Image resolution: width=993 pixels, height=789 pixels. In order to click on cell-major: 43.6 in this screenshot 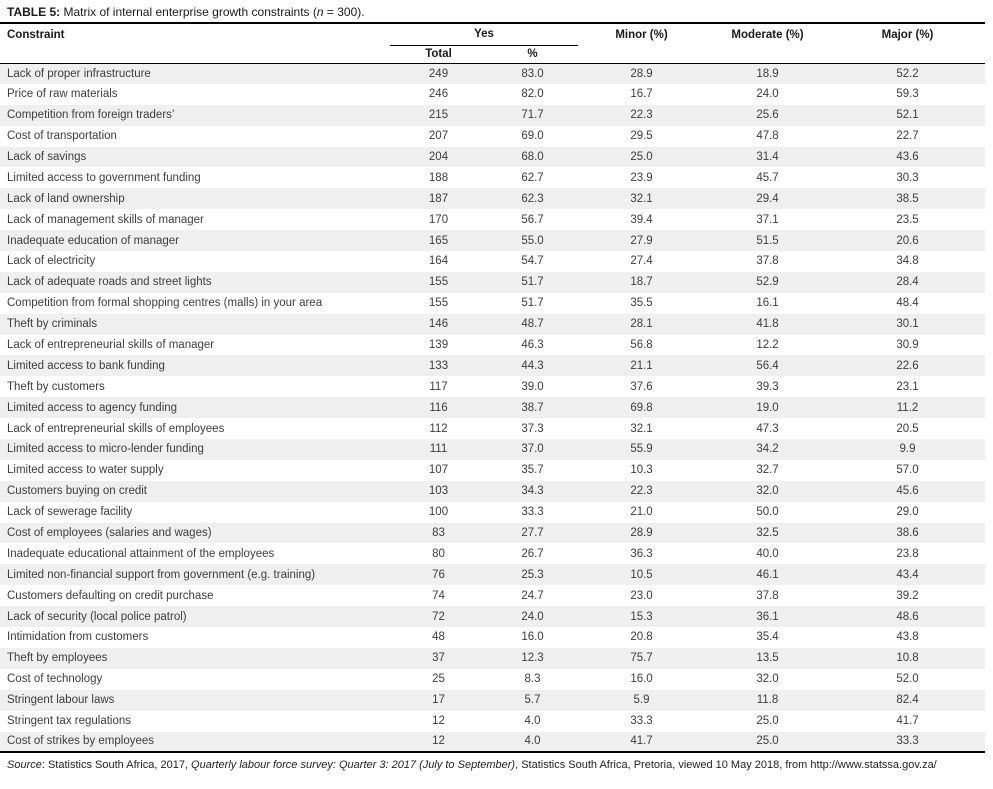, I will do `click(907, 157)`.